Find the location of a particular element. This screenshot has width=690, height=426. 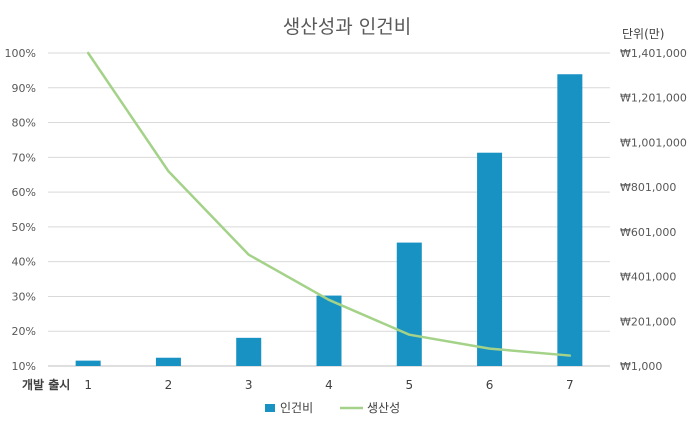

right-axis-tick-label: ₩1,201,000 is located at coordinates (653, 98).